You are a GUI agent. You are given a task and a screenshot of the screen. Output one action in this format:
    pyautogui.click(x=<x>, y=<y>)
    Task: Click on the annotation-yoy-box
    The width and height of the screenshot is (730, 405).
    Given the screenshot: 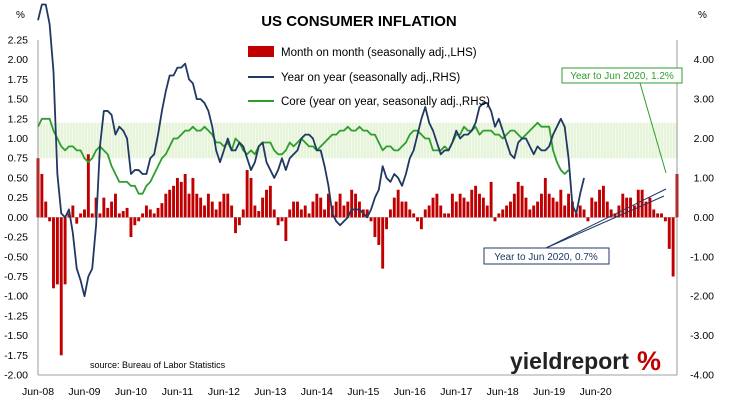 What is the action you would take?
    pyautogui.click(x=546, y=256)
    